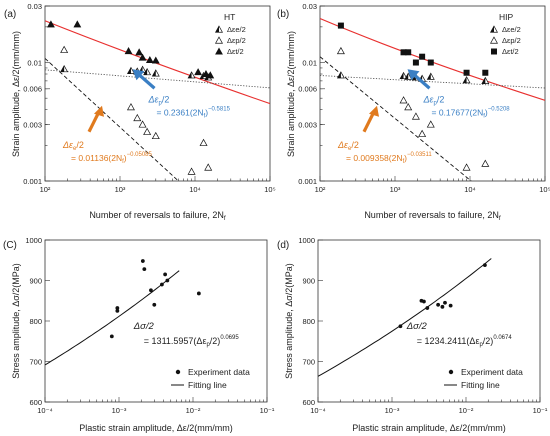 This screenshot has height=436, width=550. Describe the element at coordinates (492, 372) in the screenshot. I see `legend-entry: Experiment data` at that location.